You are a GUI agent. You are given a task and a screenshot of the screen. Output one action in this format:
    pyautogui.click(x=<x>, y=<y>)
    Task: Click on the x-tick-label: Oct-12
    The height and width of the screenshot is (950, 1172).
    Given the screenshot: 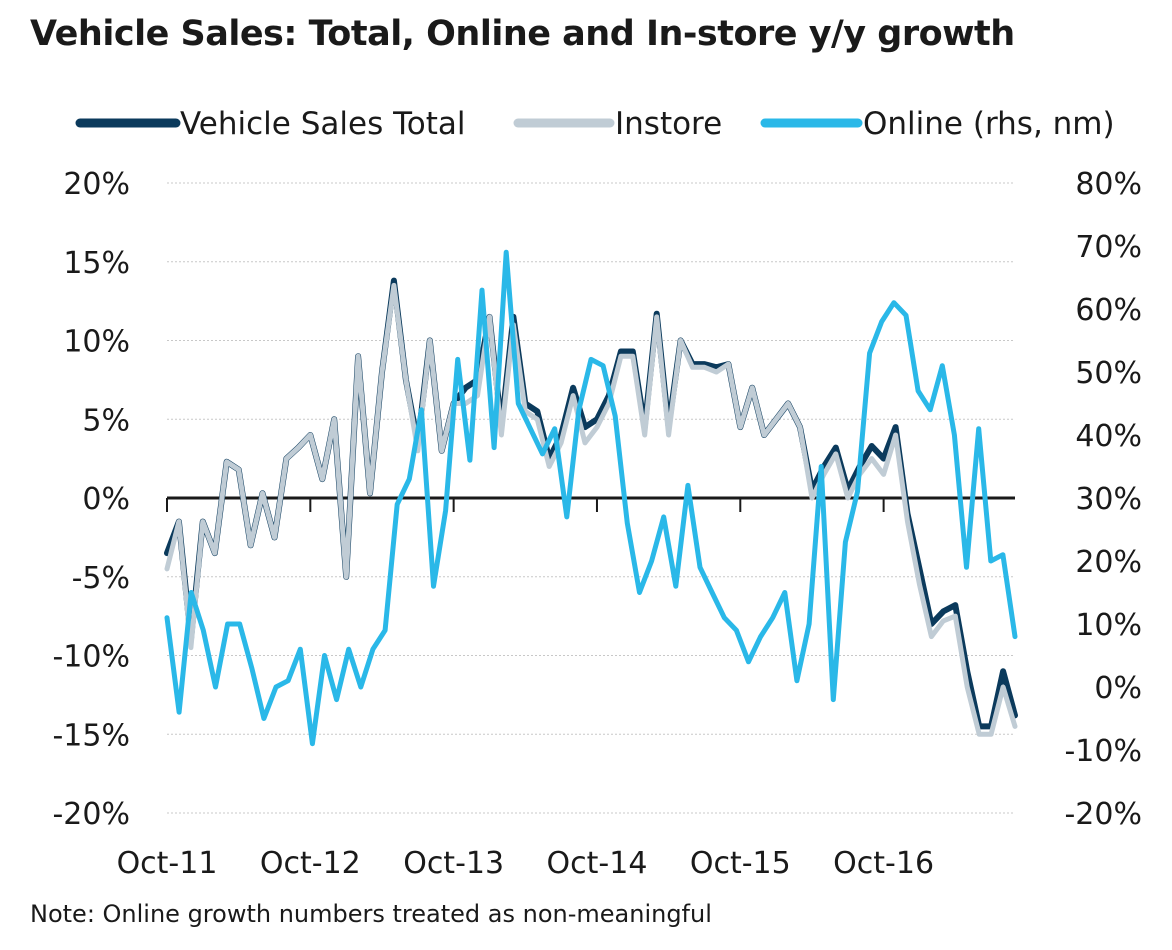 What is the action you would take?
    pyautogui.click(x=310, y=863)
    